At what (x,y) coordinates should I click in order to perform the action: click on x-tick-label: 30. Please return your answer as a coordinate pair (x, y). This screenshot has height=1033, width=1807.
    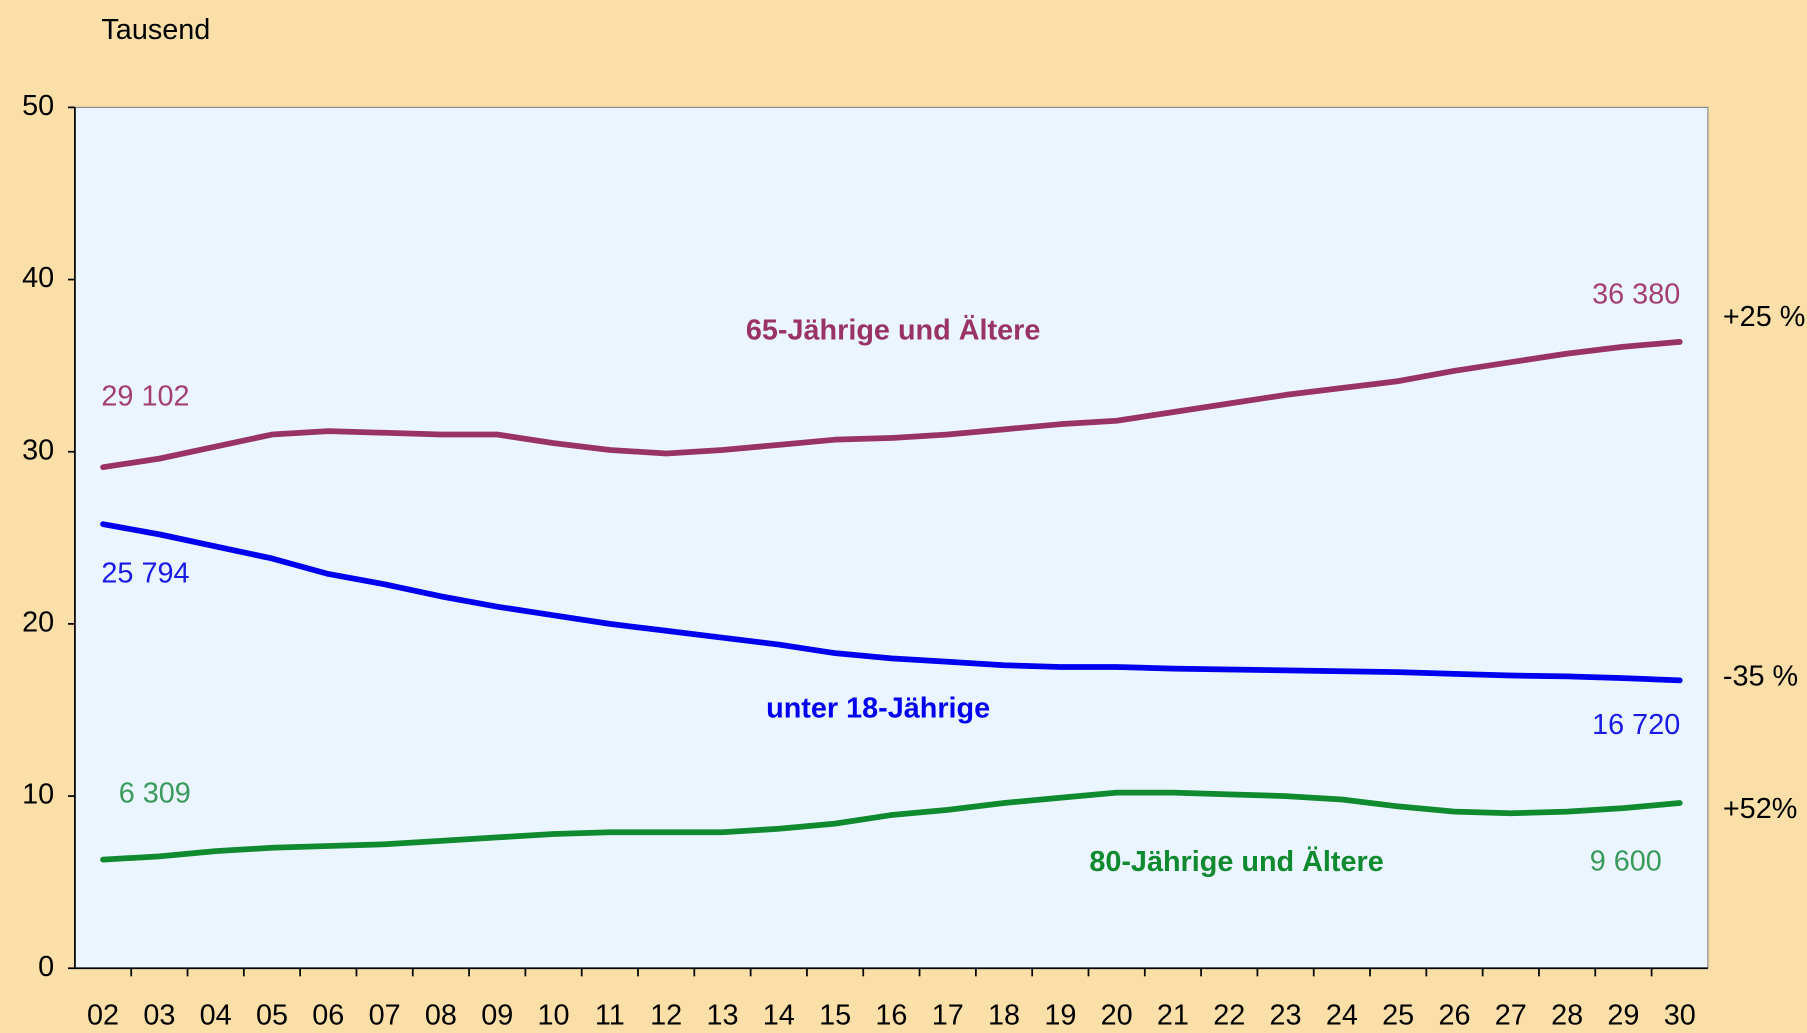
    Looking at the image, I should click on (1680, 1015).